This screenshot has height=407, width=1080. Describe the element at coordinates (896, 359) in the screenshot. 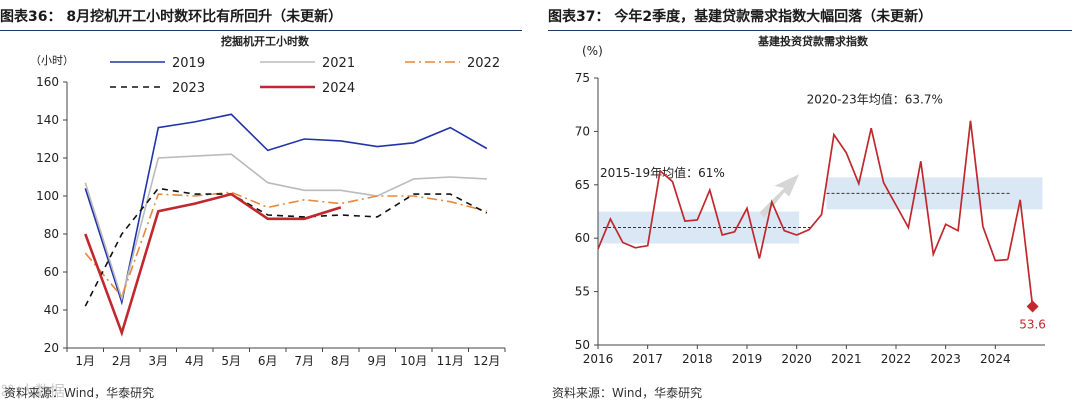

I see `x-tick-label: 2022` at that location.